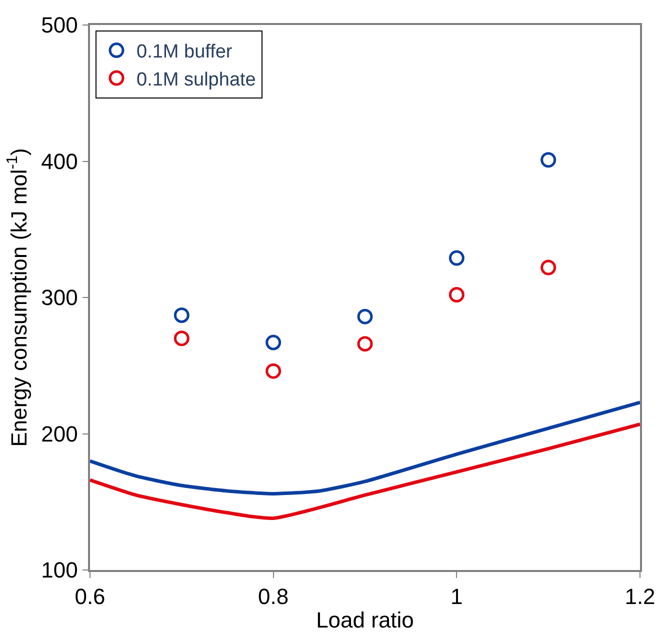  I want to click on x-tick-label: 0.6, so click(90, 597).